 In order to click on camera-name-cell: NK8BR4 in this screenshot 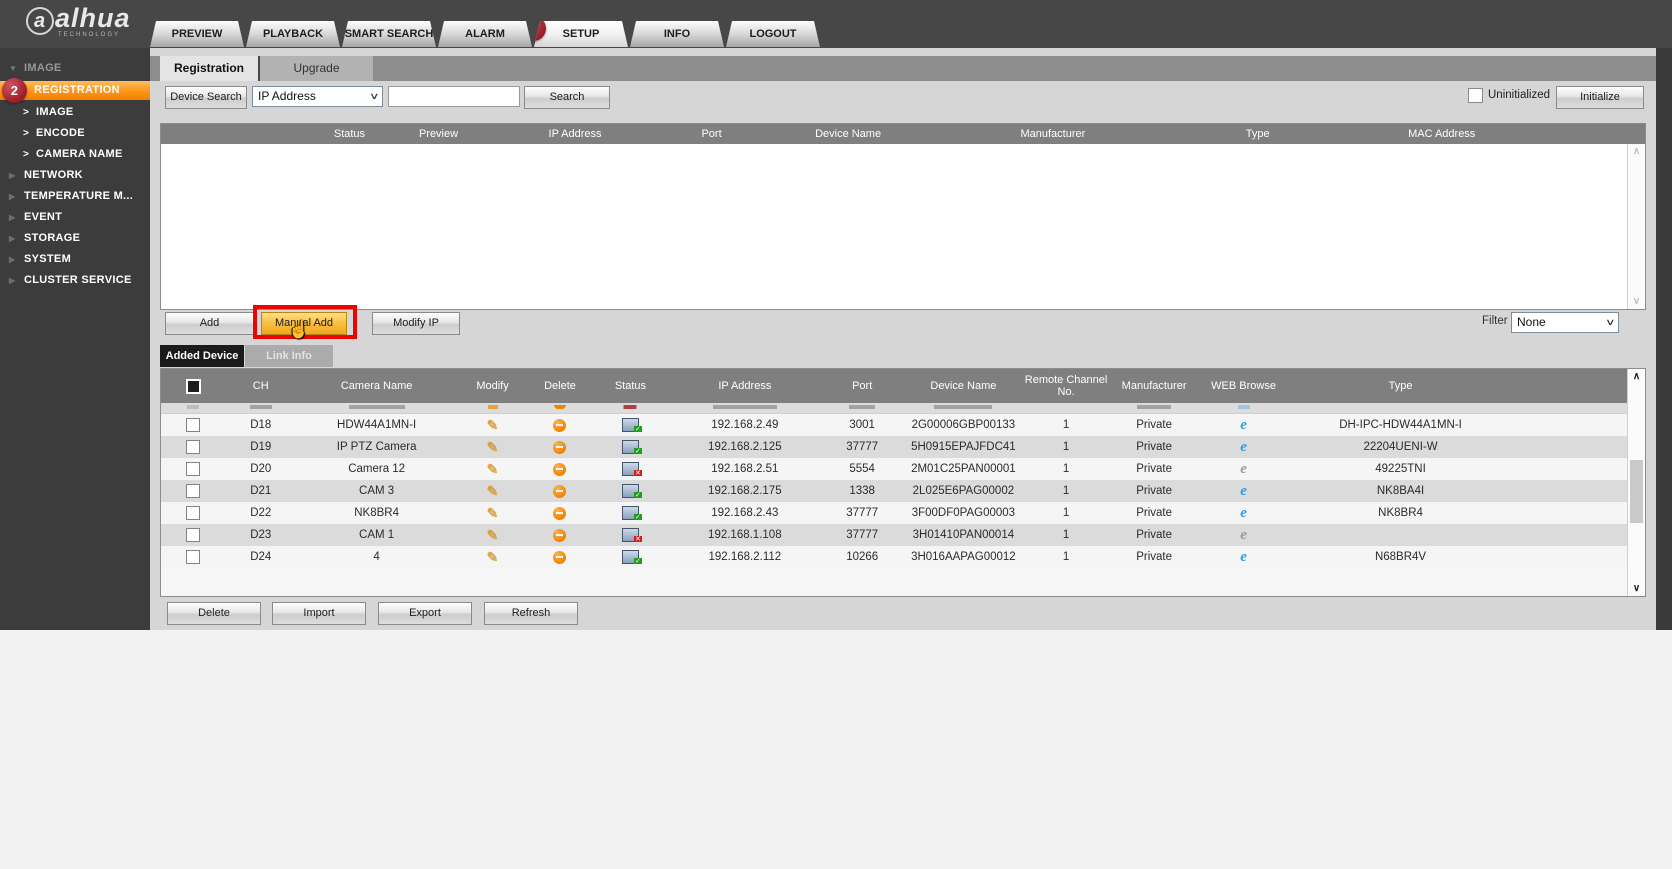, I will do `click(376, 513)`.